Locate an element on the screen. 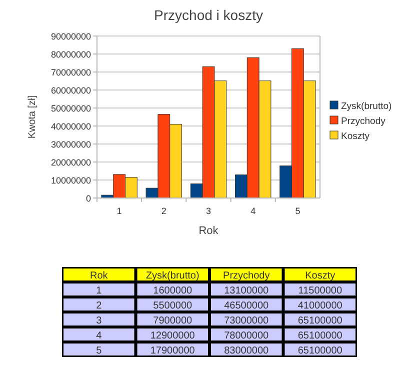  y-tick-label: 90000000 is located at coordinates (70, 37).